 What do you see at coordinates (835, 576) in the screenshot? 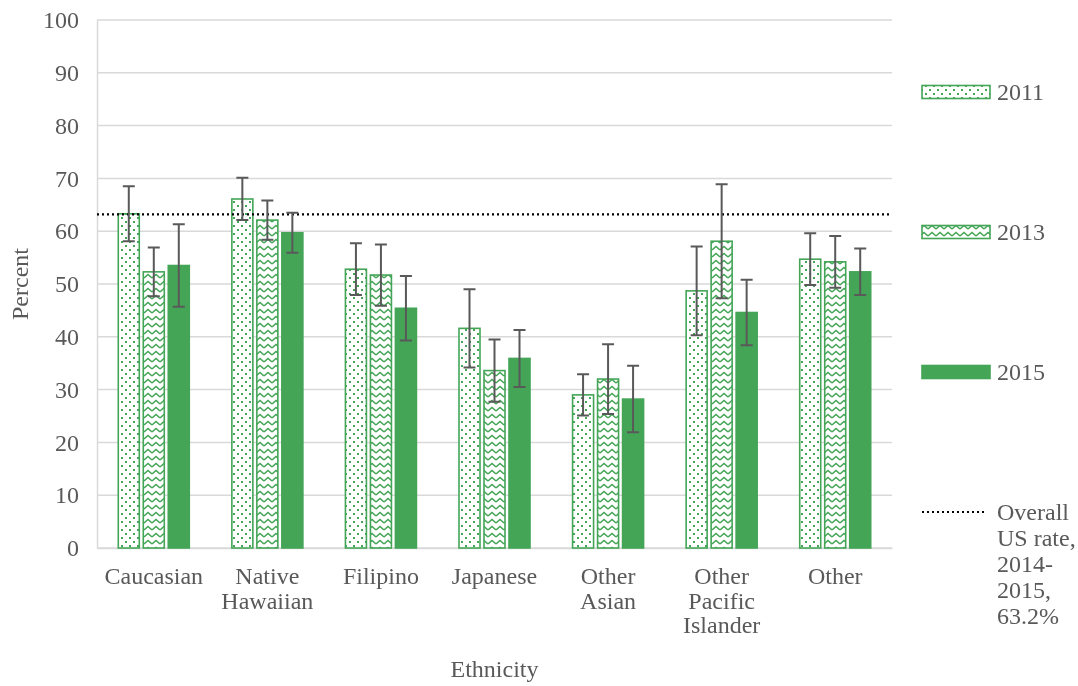
I see `x-tick-label: Other` at bounding box center [835, 576].